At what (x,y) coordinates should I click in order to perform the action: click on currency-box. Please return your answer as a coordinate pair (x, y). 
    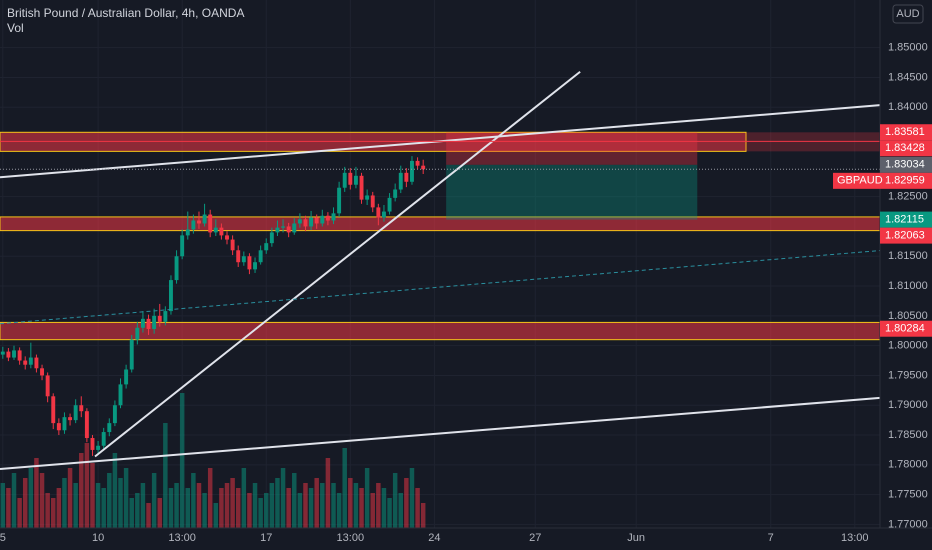
    Looking at the image, I should click on (908, 14).